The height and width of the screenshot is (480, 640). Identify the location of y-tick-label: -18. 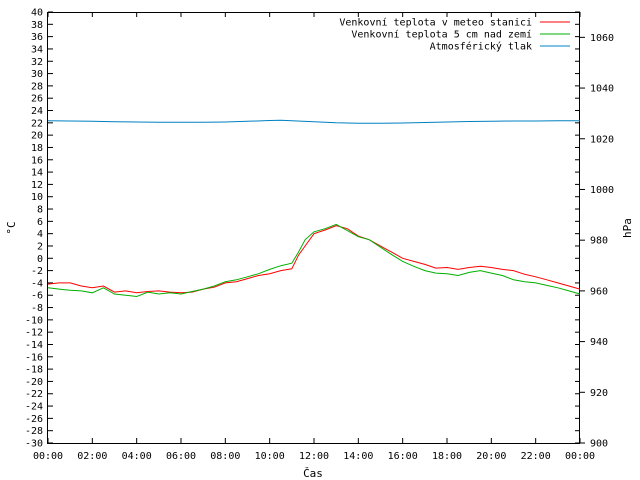
(34, 370).